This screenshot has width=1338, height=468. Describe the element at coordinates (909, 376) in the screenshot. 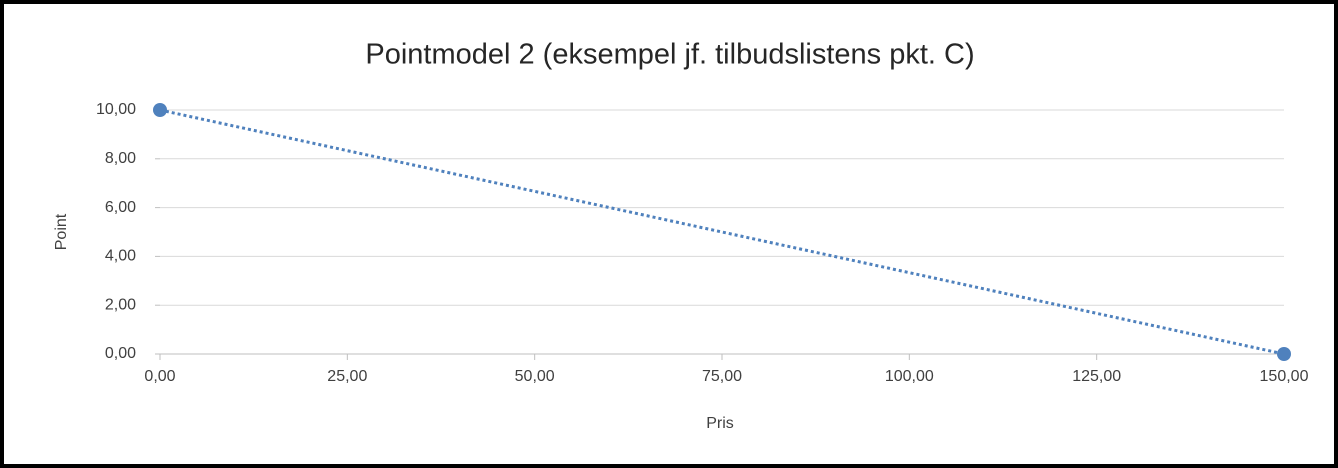

I see `x-tick-label: 100,00` at that location.